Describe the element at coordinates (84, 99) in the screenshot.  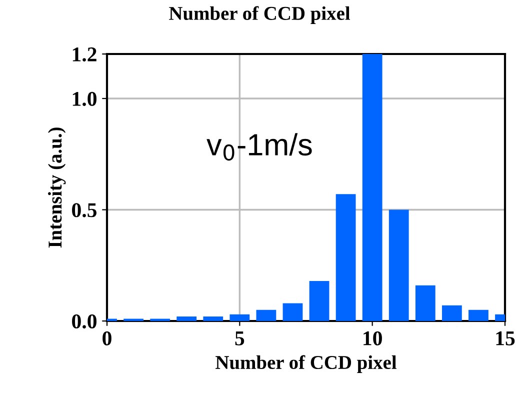
I see `y-tick-label: 1.0` at that location.